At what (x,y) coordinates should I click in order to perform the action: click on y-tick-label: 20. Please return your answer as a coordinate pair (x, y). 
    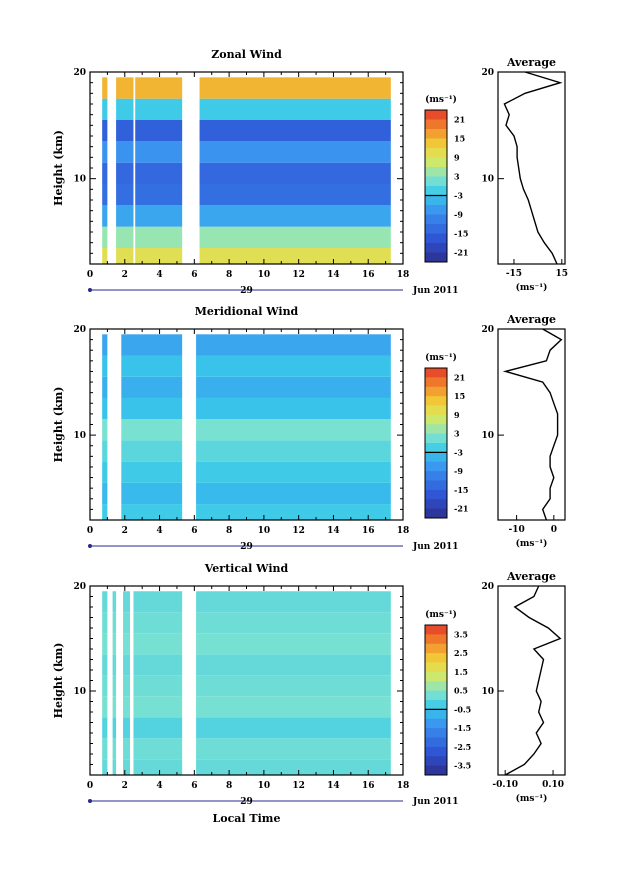
    Looking at the image, I should click on (79, 330).